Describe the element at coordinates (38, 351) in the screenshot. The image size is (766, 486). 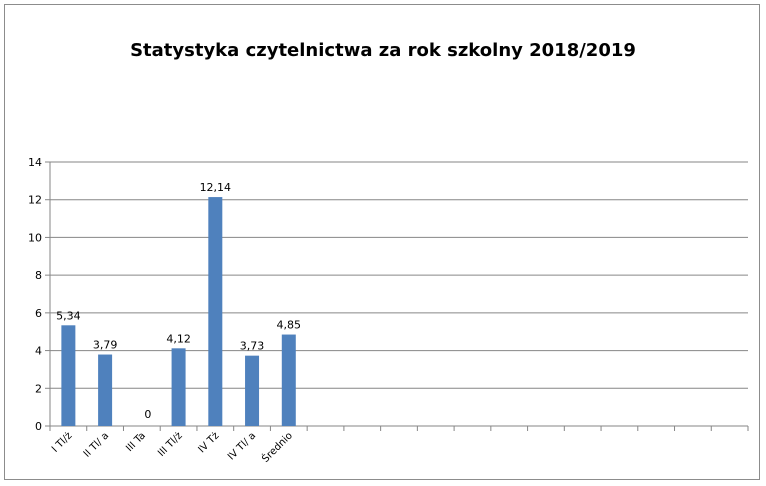
I see `y-tick-label: 4` at that location.